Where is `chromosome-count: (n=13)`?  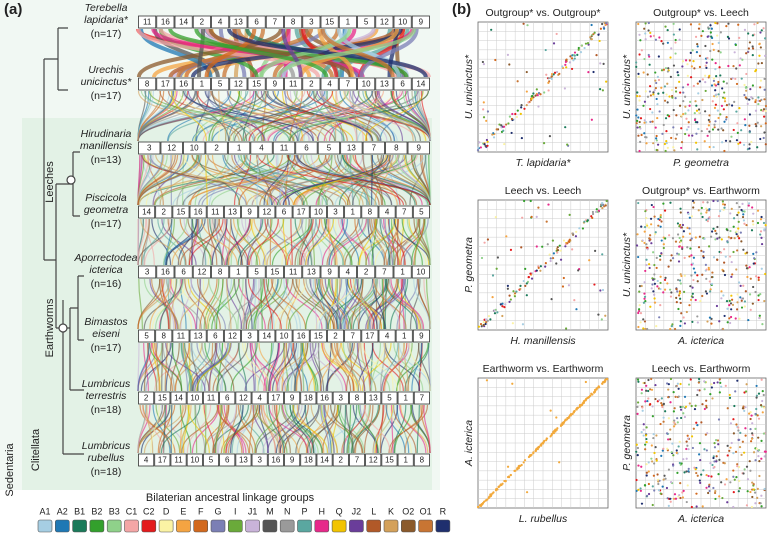
chromosome-count: (n=13) is located at coordinates (106, 160).